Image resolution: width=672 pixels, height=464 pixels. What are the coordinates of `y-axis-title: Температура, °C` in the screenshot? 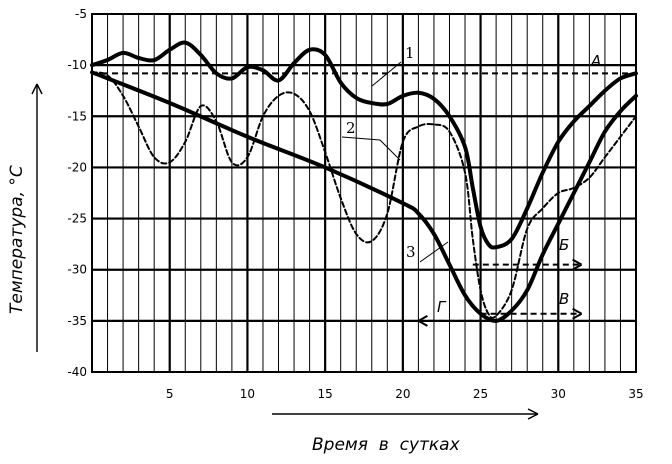 It's located at (17, 239).